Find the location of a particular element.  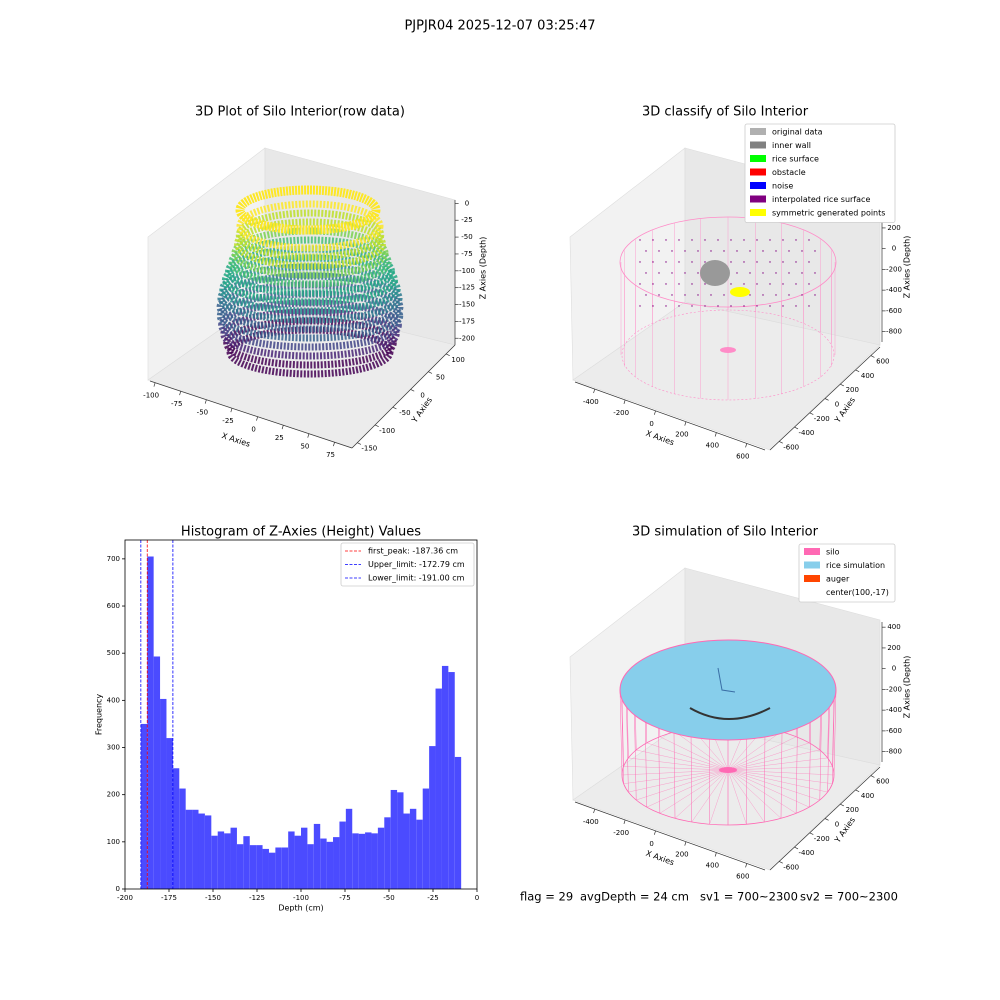

point-cloud is located at coordinates (310, 280).